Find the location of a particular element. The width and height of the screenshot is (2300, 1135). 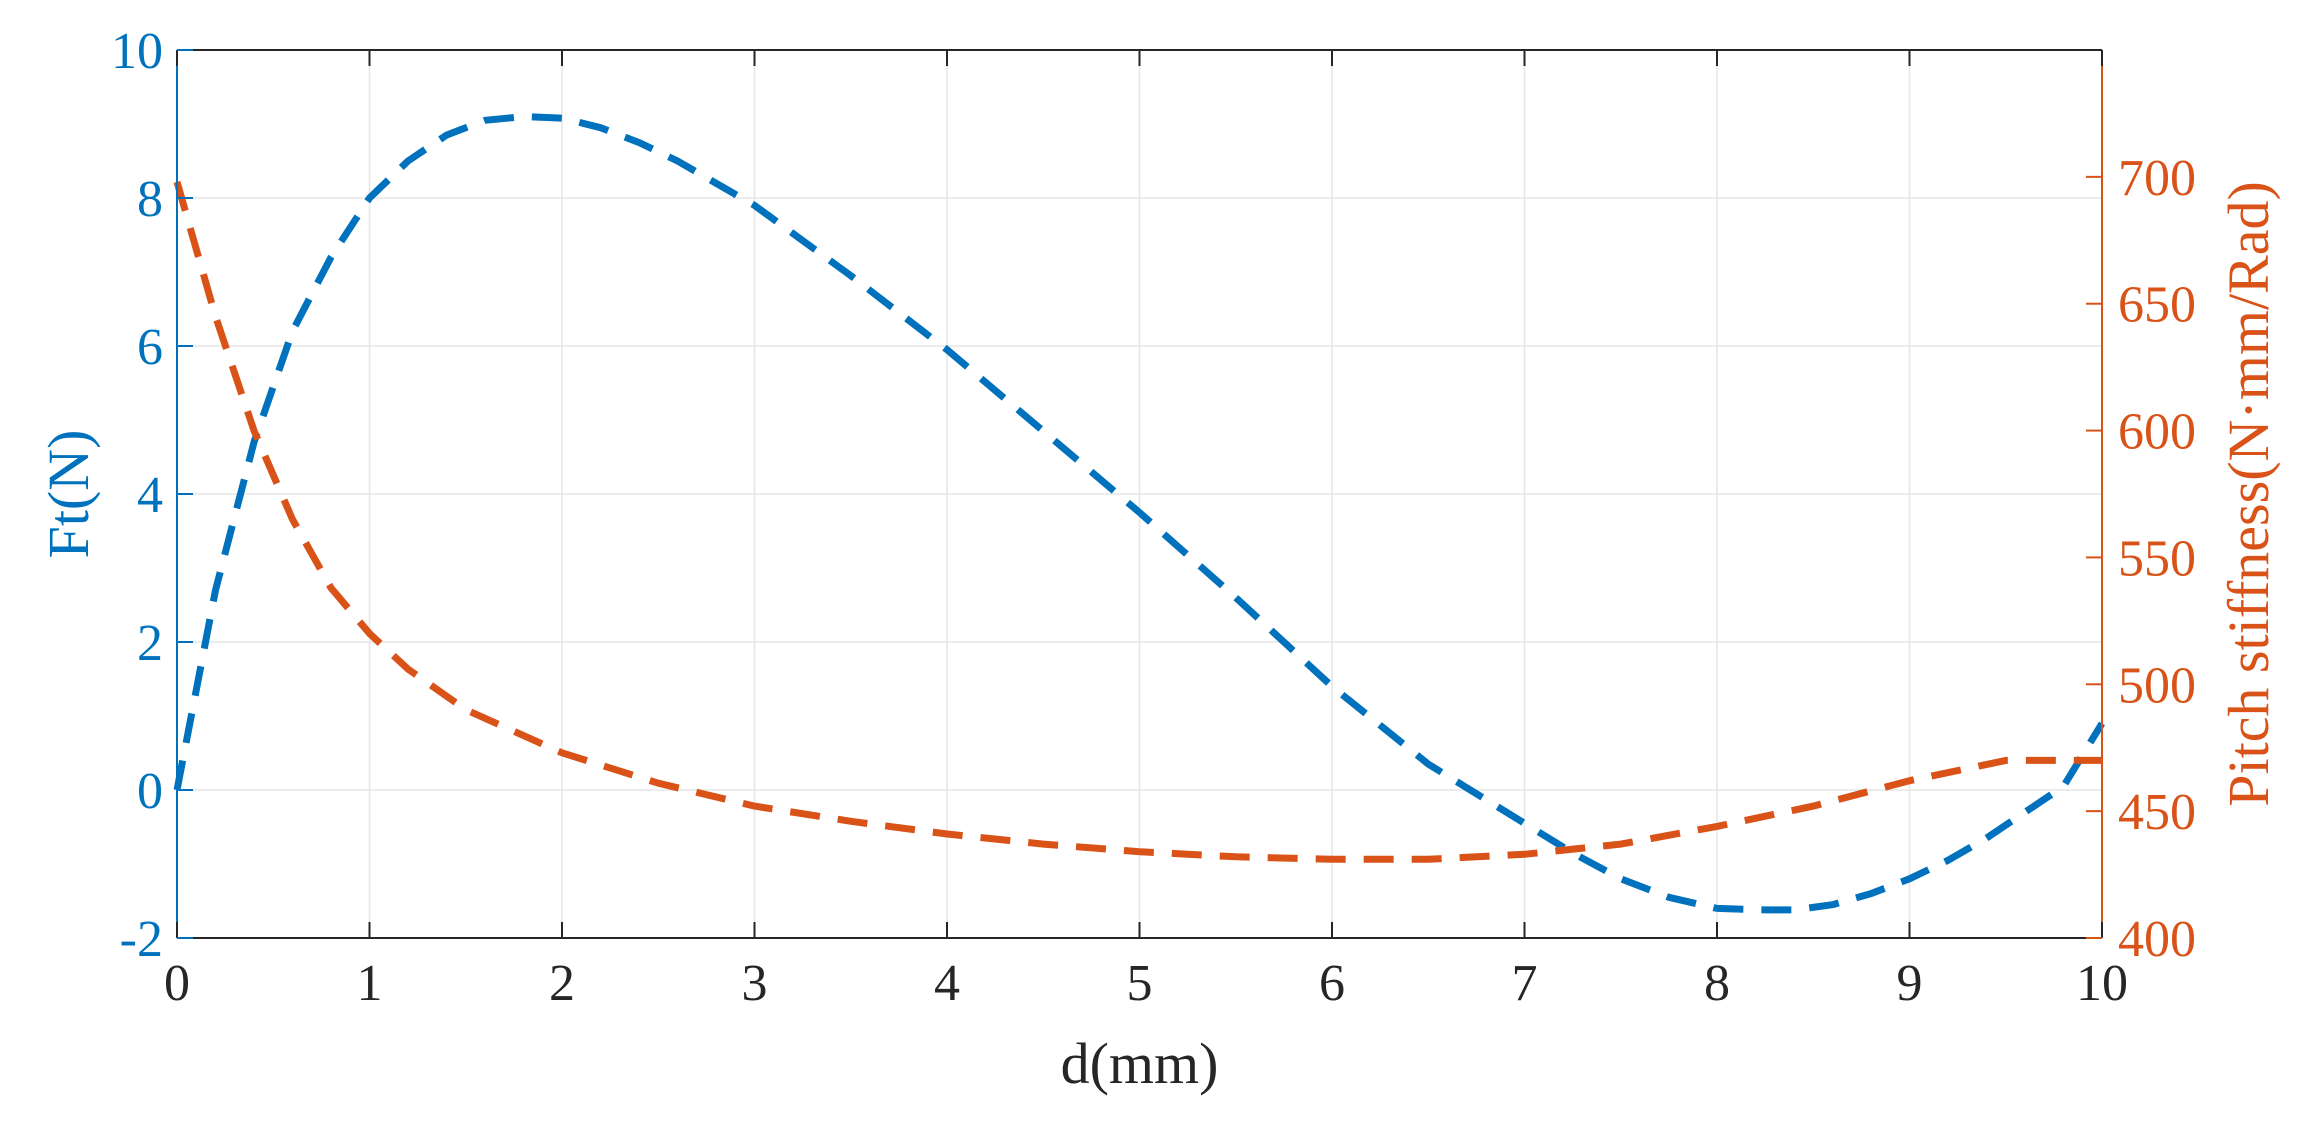

right-y-tick-label-6: 700 is located at coordinates (2157, 178).